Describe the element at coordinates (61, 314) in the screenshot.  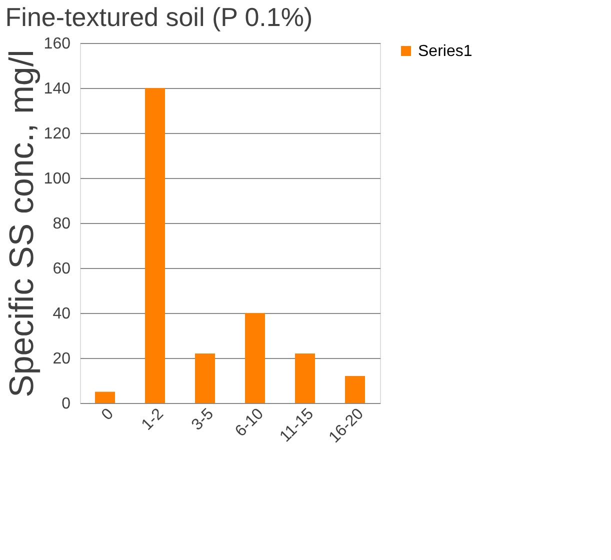
I see `y-tick-label: 40` at that location.